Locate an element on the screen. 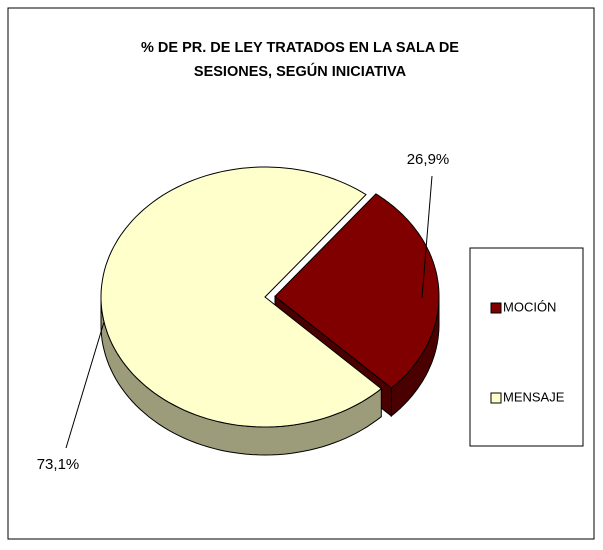 The image size is (603, 550). chart-title: % DE PR. DE LEY TRATADOS EN LA SALA DE is located at coordinates (300, 48).